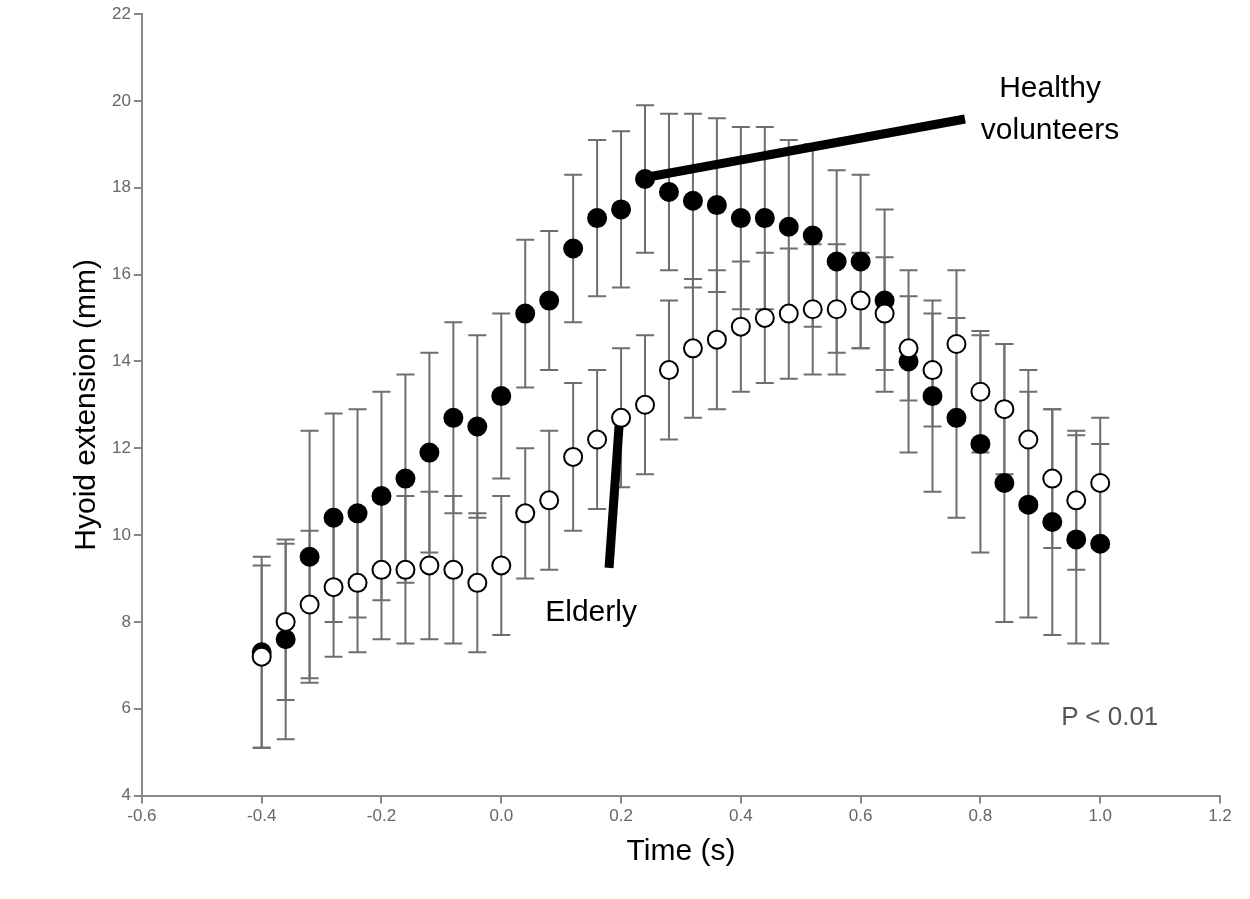  What do you see at coordinates (121, 447) in the screenshot?
I see `y-tick-label: 12` at bounding box center [121, 447].